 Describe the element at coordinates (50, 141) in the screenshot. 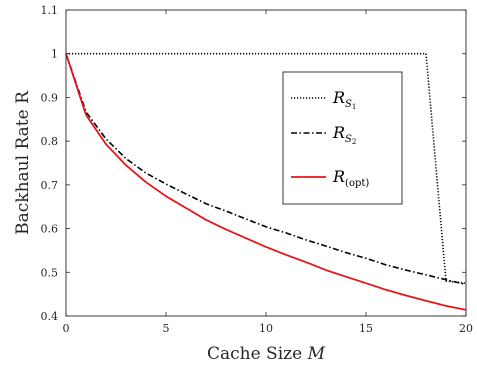

I see `y-tick-label: 0.8` at that location.